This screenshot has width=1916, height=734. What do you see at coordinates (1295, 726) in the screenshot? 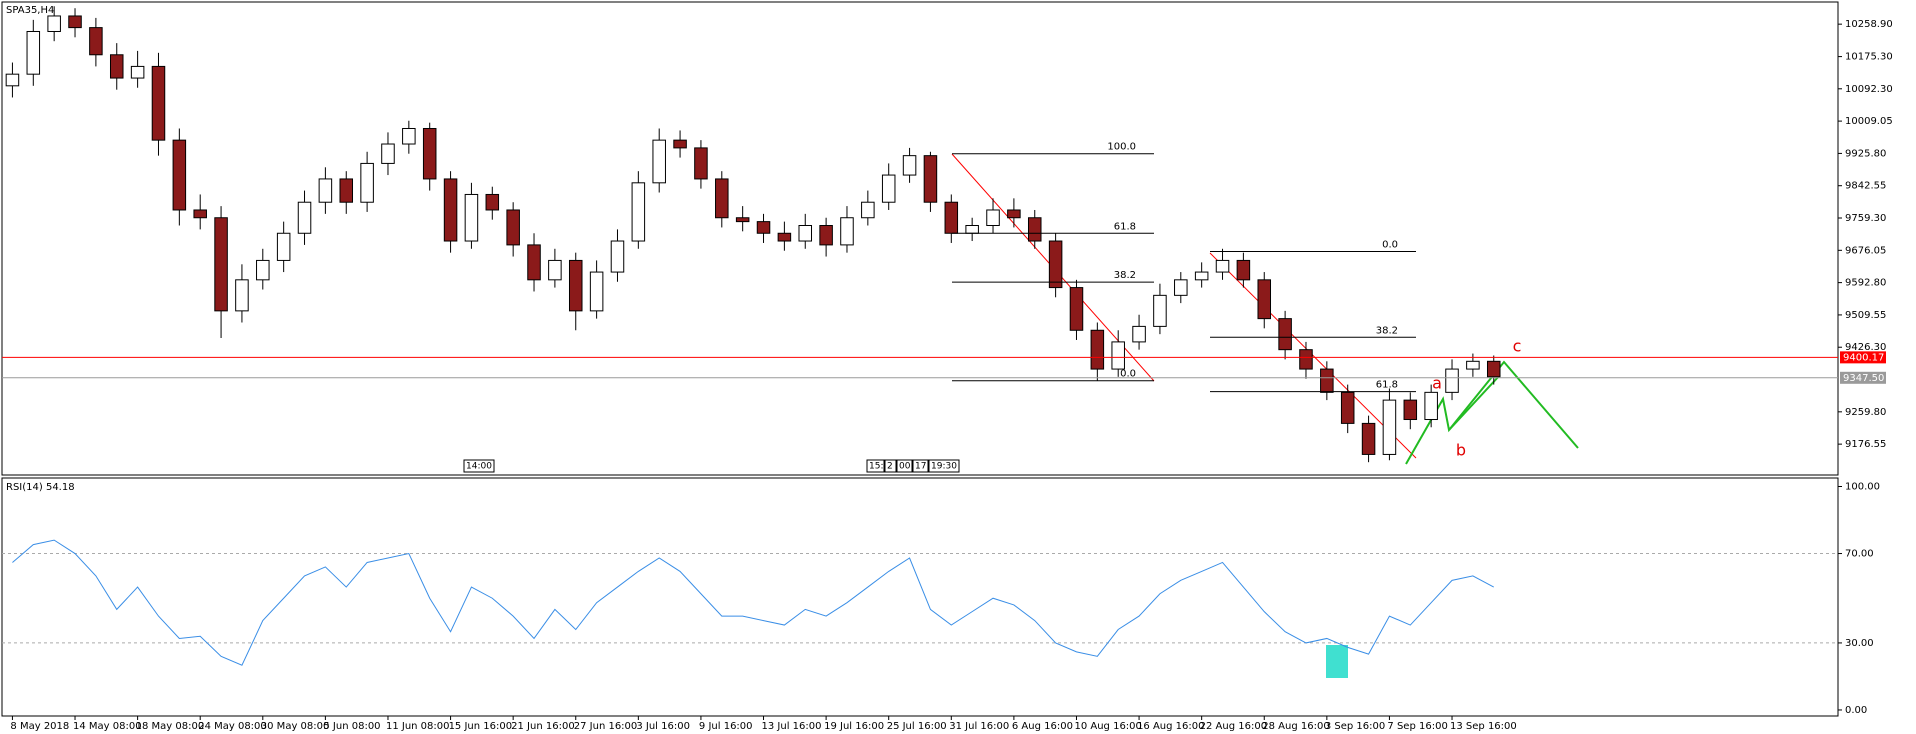
I see `x-tick-label: 28 Aug 16:00` at bounding box center [1295, 726].